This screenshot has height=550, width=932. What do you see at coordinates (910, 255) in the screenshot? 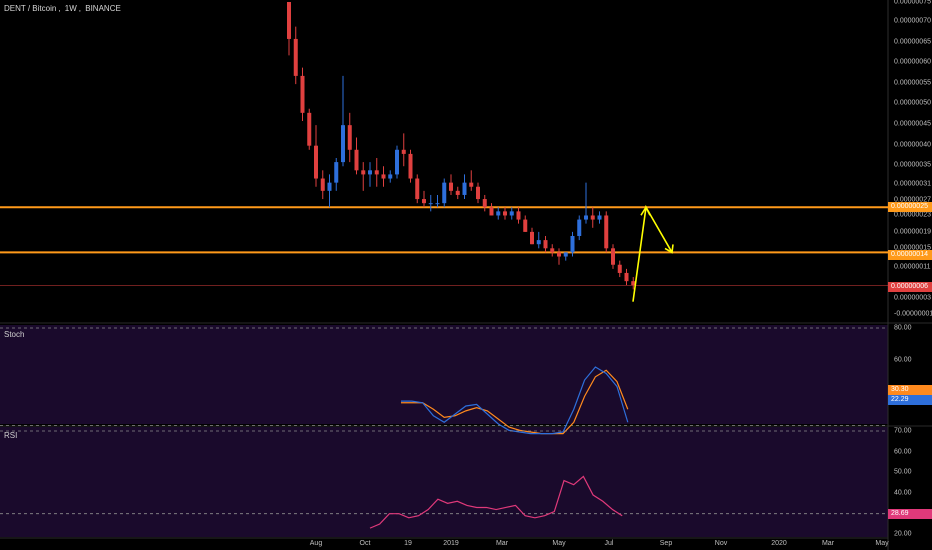
I see `price-tag: 0.00000014` at bounding box center [910, 255].